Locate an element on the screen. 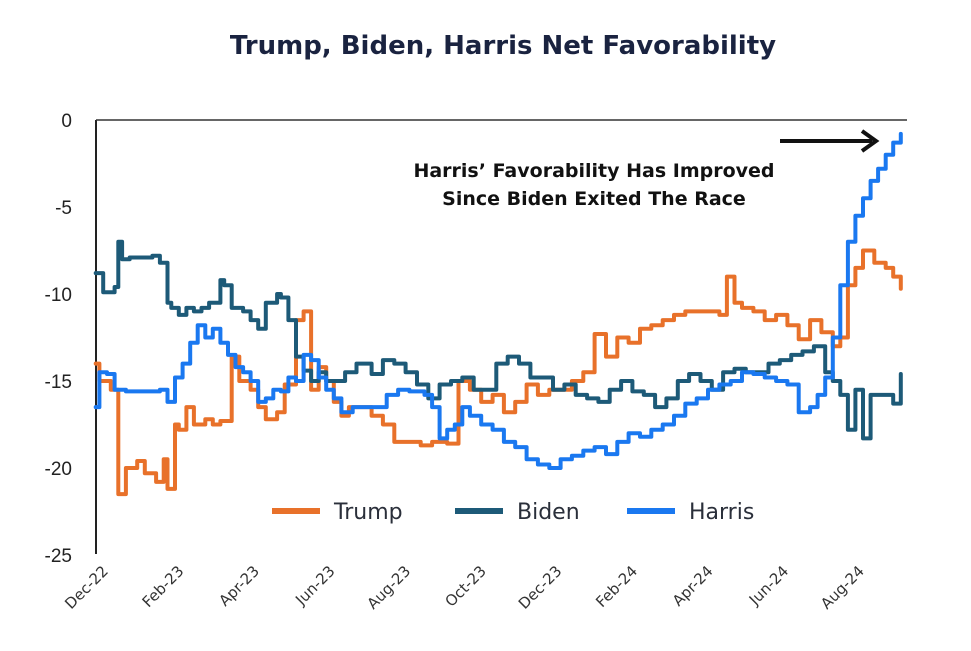  annotation-line-1: Harris’ Favorability Has Improved is located at coordinates (593, 171).